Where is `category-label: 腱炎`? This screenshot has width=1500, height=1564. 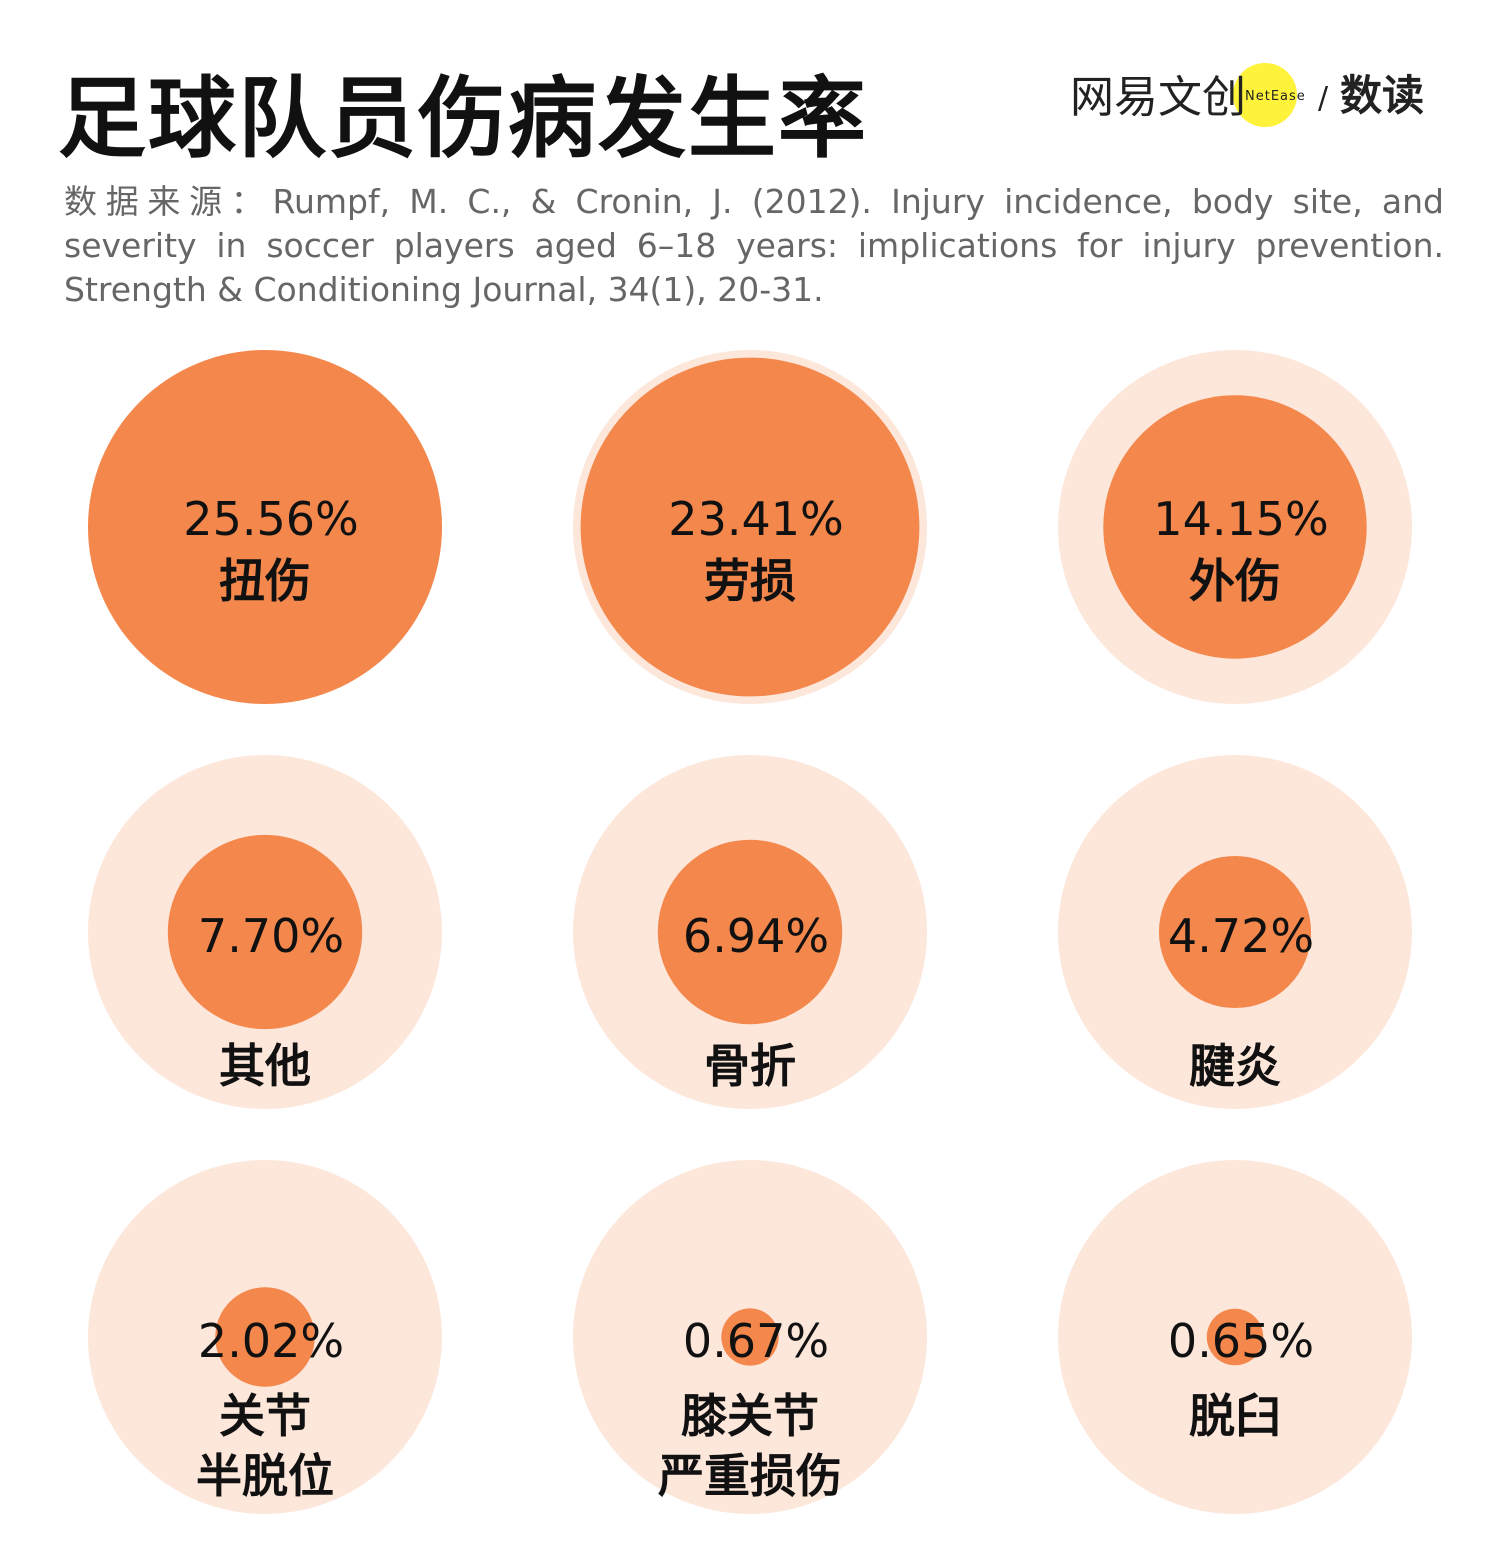
category-label: 腱炎 is located at coordinates (1235, 1066).